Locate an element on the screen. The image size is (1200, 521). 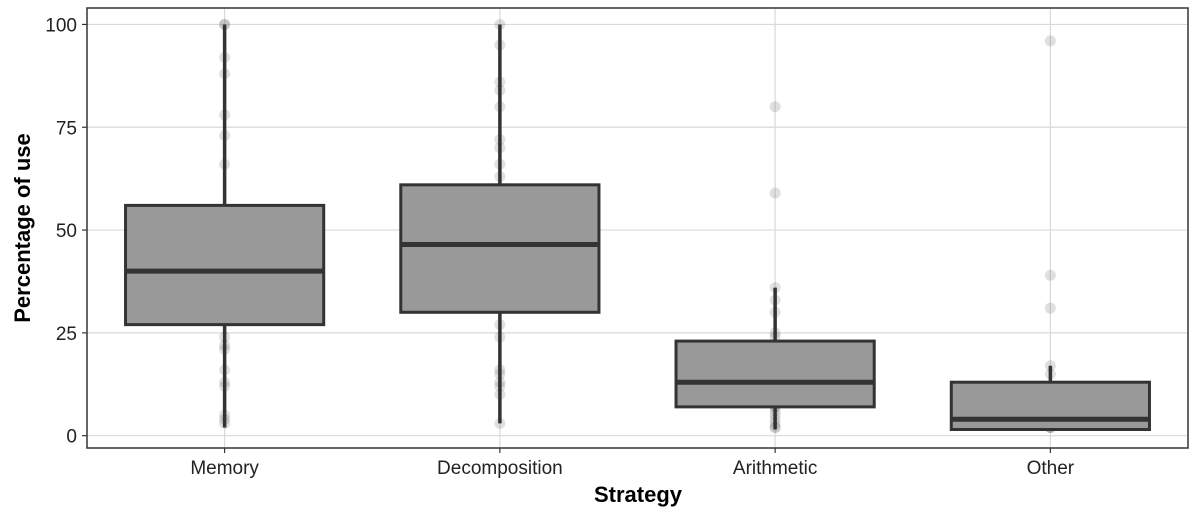
box-memory is located at coordinates (225, 226).